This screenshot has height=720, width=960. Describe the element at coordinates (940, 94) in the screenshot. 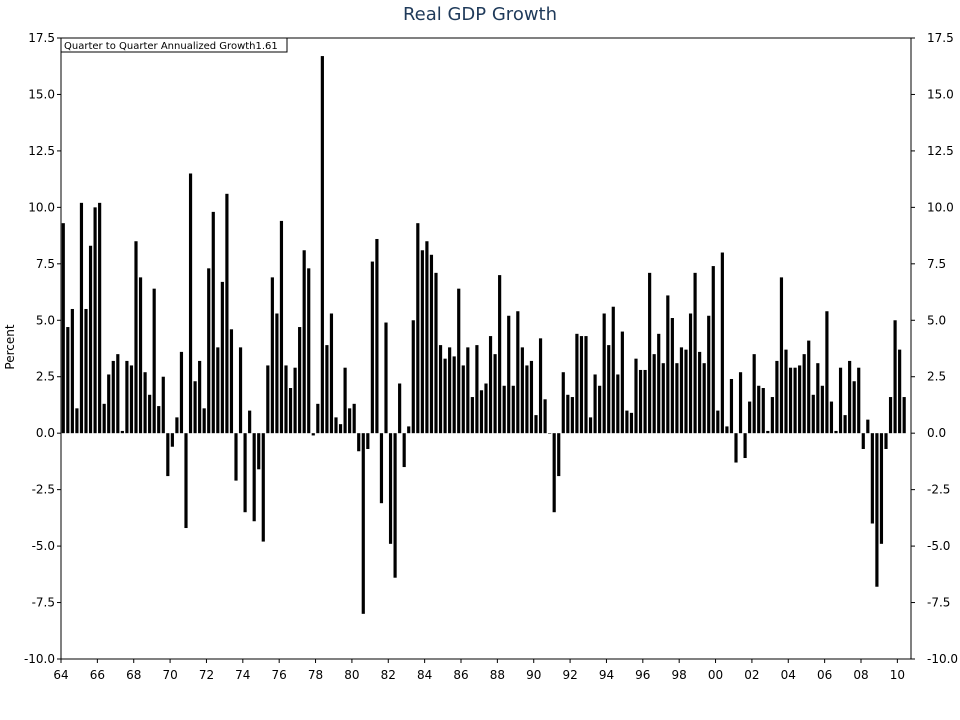

I see `y-tick-label-right: 15.0` at that location.